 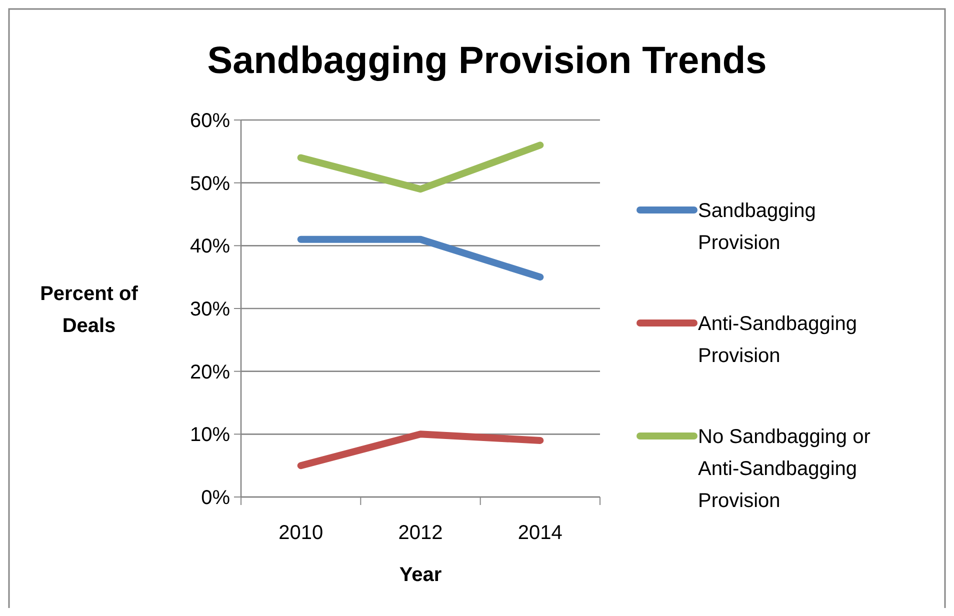 What do you see at coordinates (210, 435) in the screenshot?
I see `y-tick-label: 10%` at bounding box center [210, 435].